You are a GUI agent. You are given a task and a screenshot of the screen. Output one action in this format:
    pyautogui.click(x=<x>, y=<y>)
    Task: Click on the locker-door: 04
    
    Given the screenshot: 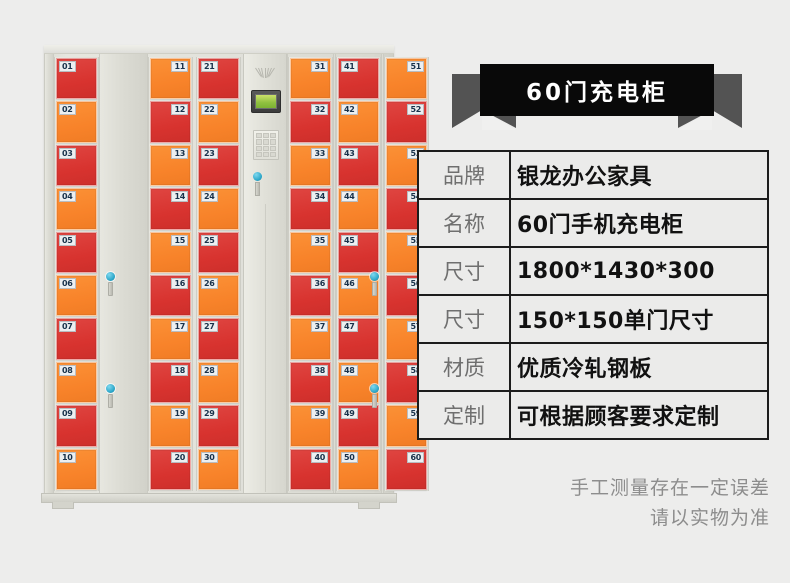 What is the action you would take?
    pyautogui.click(x=76, y=209)
    